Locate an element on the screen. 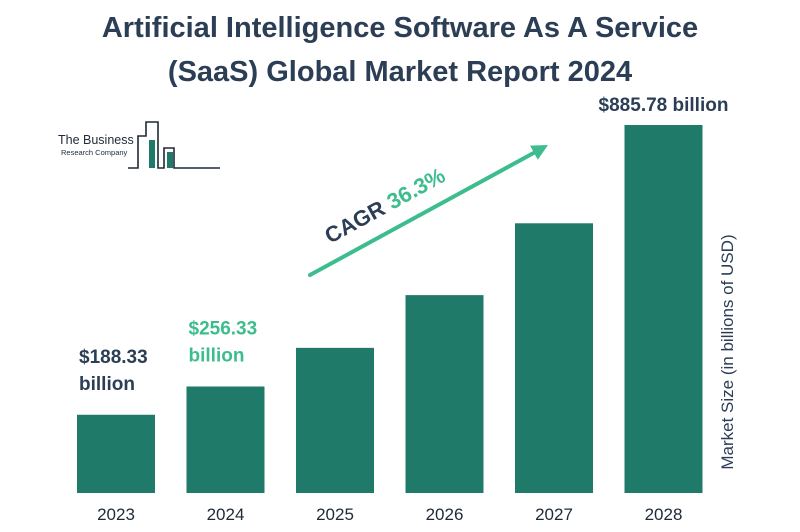 The height and width of the screenshot is (532, 800). logo-subtitle: Research Company is located at coordinates (94, 152).